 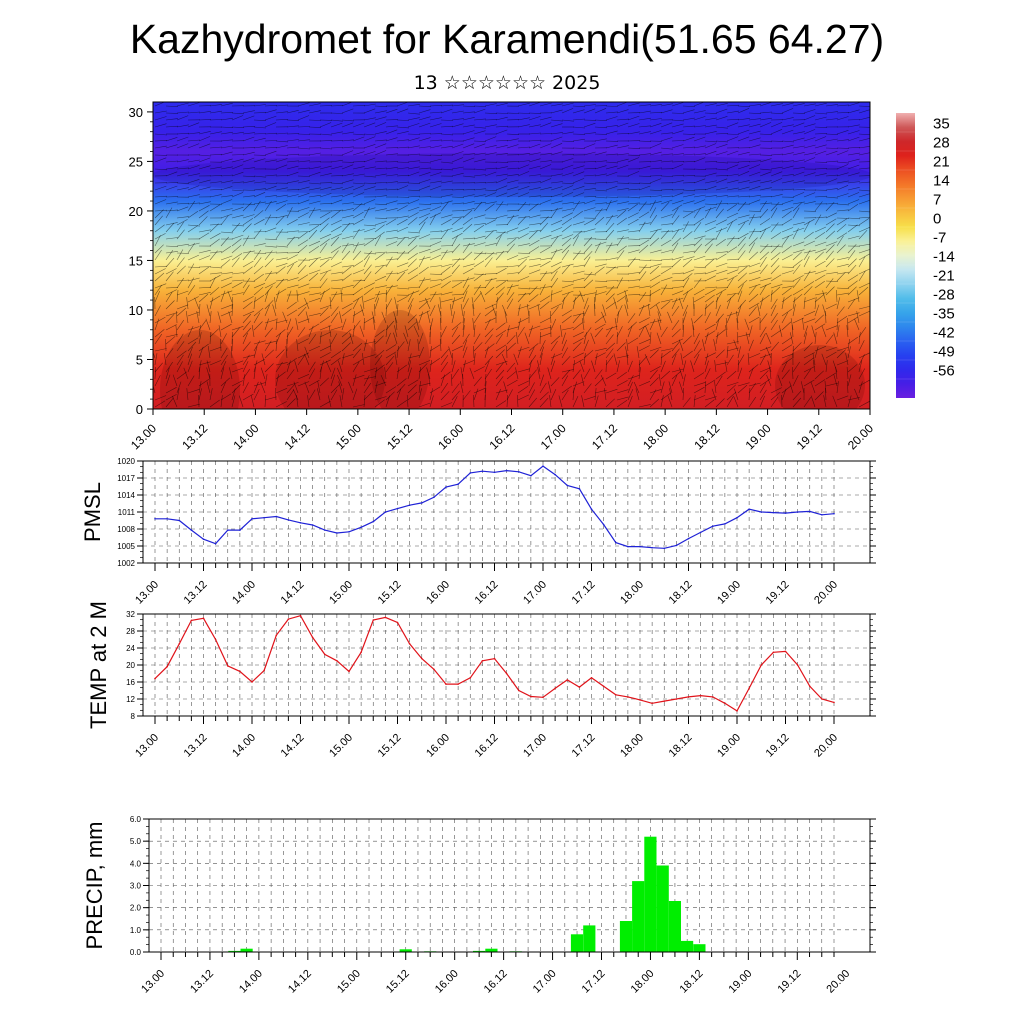 I want to click on x-tick-label: 17.00, so click(x=535, y=593).